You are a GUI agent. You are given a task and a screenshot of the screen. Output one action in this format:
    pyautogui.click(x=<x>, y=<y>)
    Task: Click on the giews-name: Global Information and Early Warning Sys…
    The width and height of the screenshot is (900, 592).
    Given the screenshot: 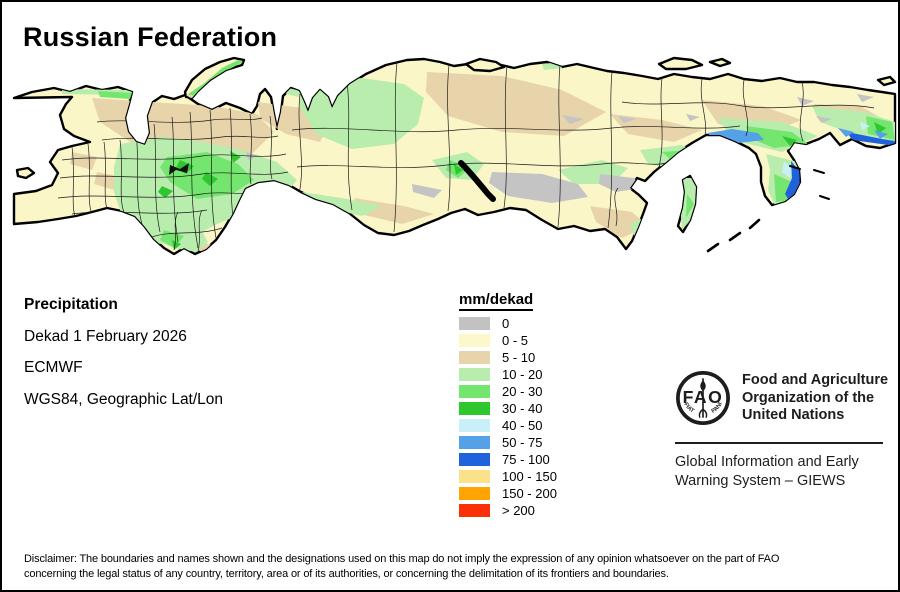 What is the action you would take?
    pyautogui.click(x=767, y=471)
    